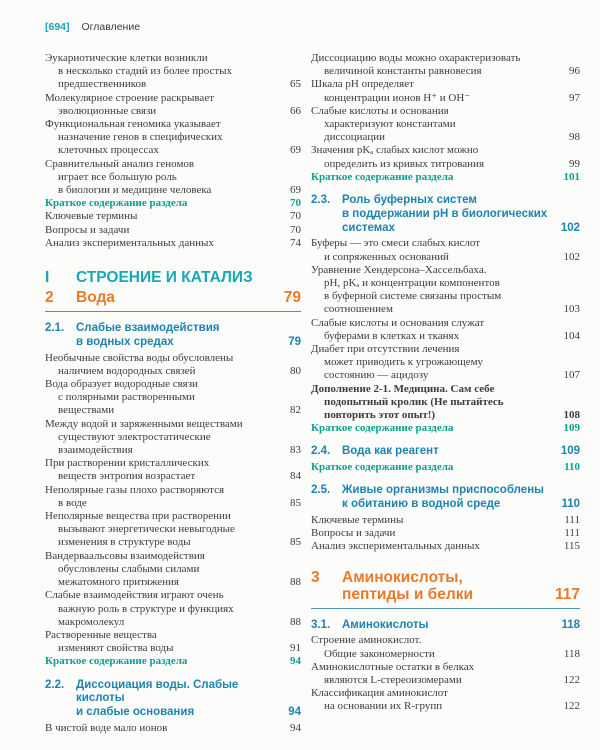 The height and width of the screenshot is (750, 600). What do you see at coordinates (295, 648) in the screenshot?
I see `entry-page-number: 91` at bounding box center [295, 648].